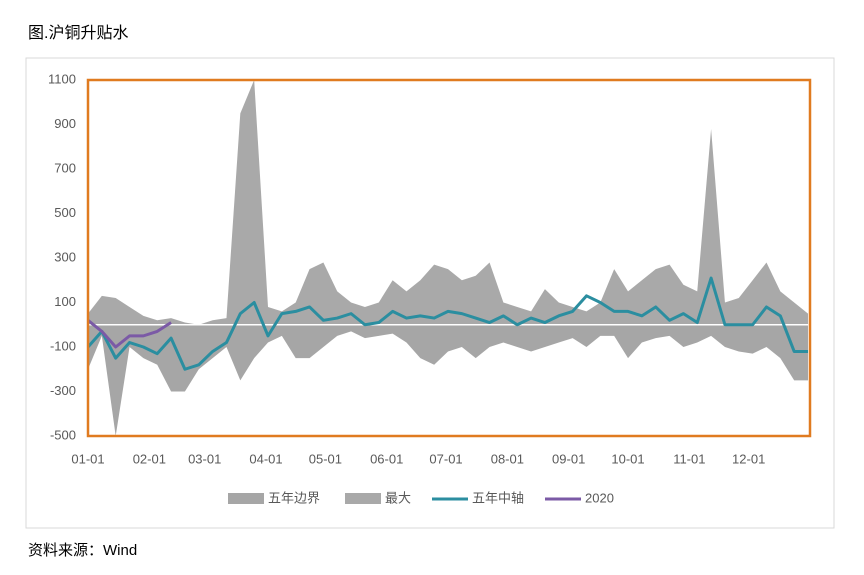 The height and width of the screenshot is (575, 864). What do you see at coordinates (65, 212) in the screenshot?
I see `y-tick-label: 500` at bounding box center [65, 212].